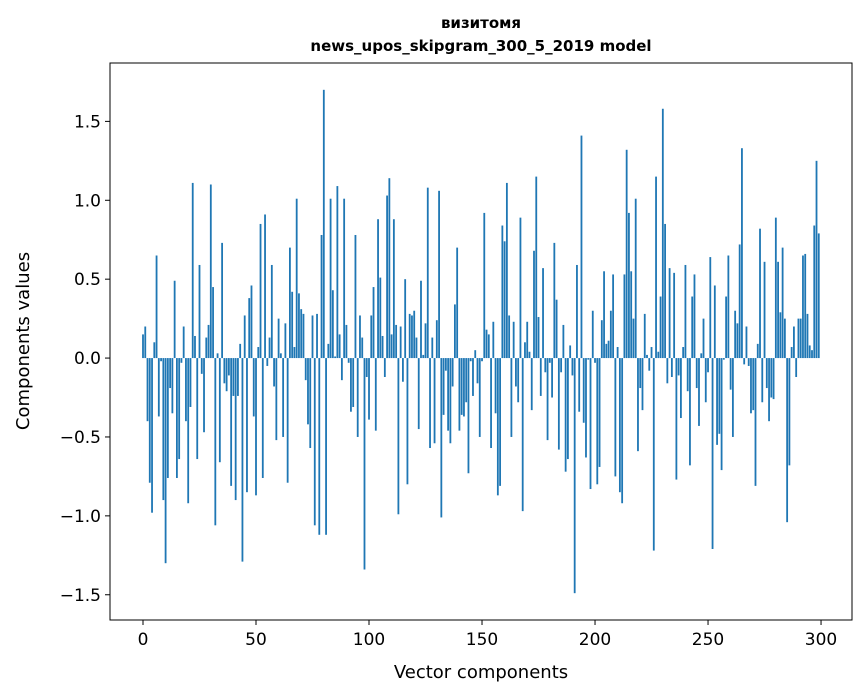 The image size is (867, 696). What do you see at coordinates (85, 359) in the screenshot?
I see `y-axis-ticks: −1.5 −1.0 −0.5 0.0 0.5 1.0 1.5` at bounding box center [85, 359].